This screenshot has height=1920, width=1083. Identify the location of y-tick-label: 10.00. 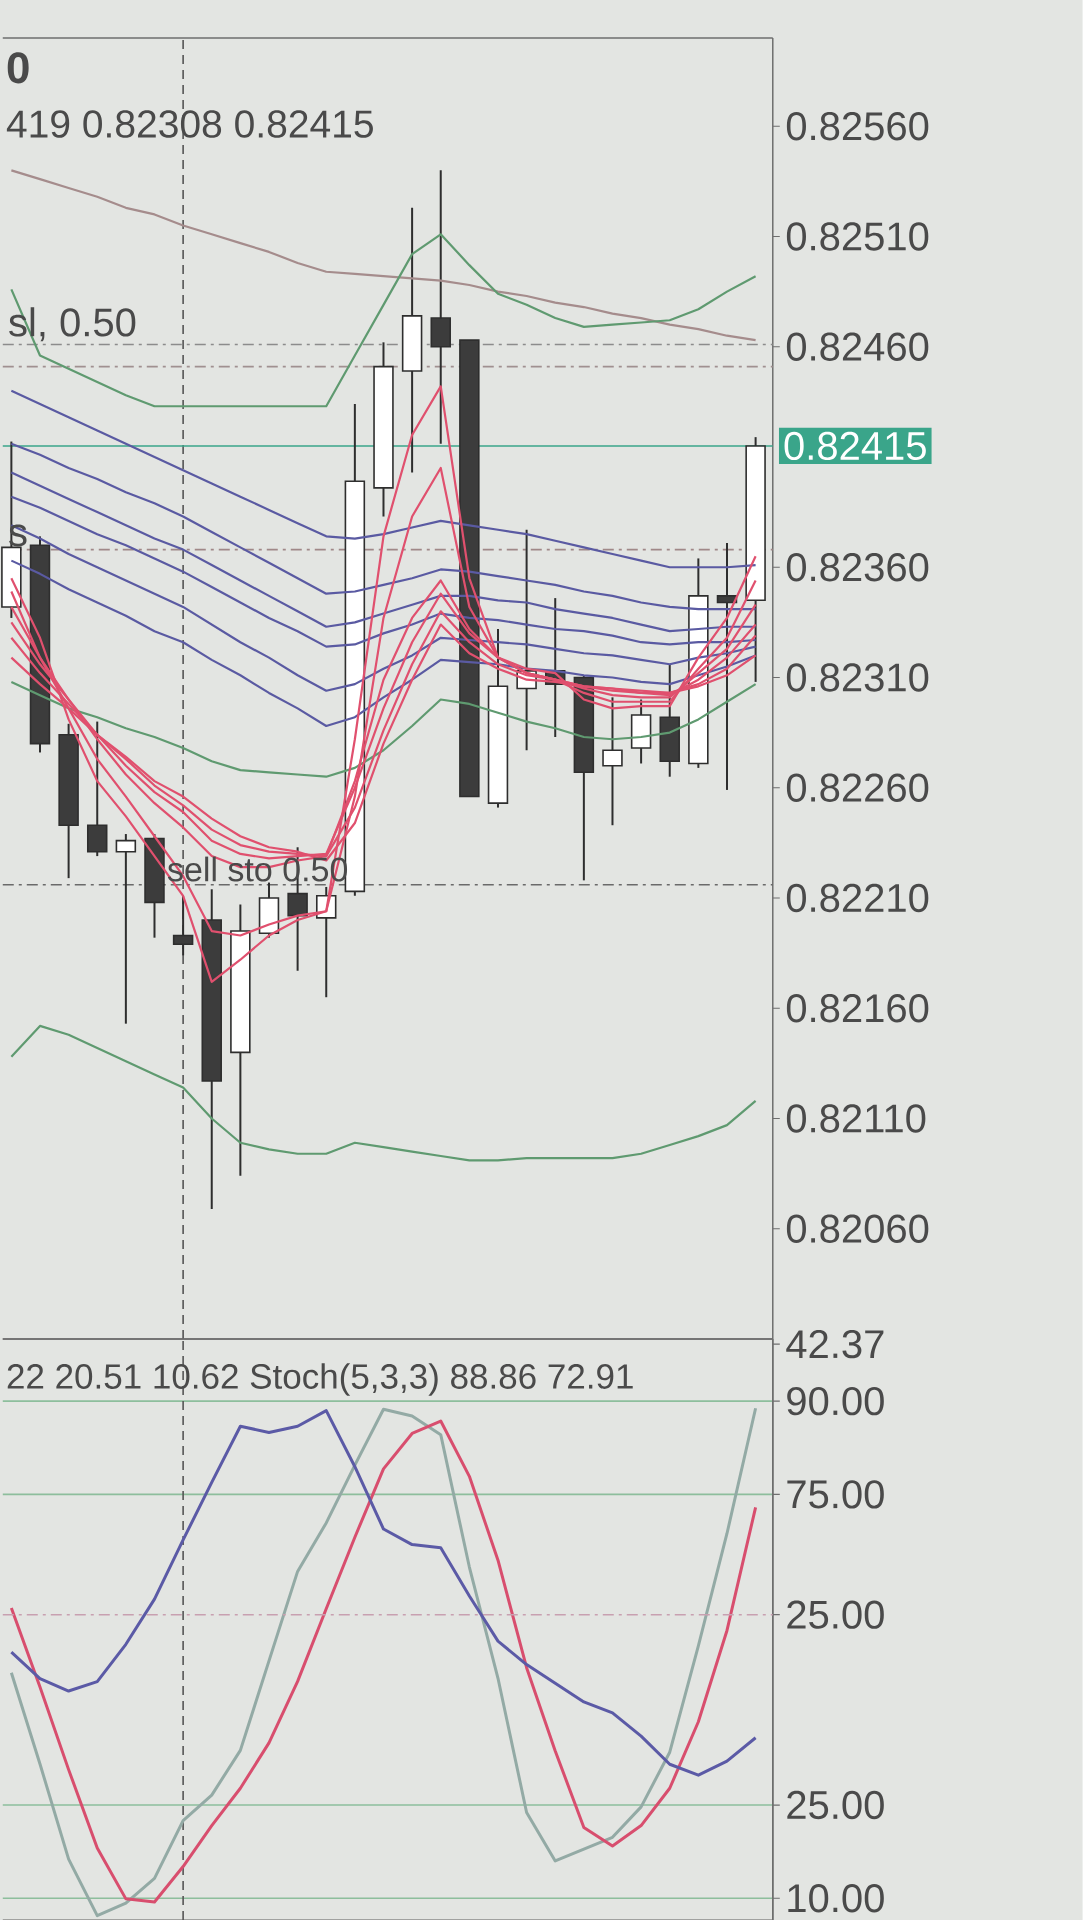
(836, 1898).